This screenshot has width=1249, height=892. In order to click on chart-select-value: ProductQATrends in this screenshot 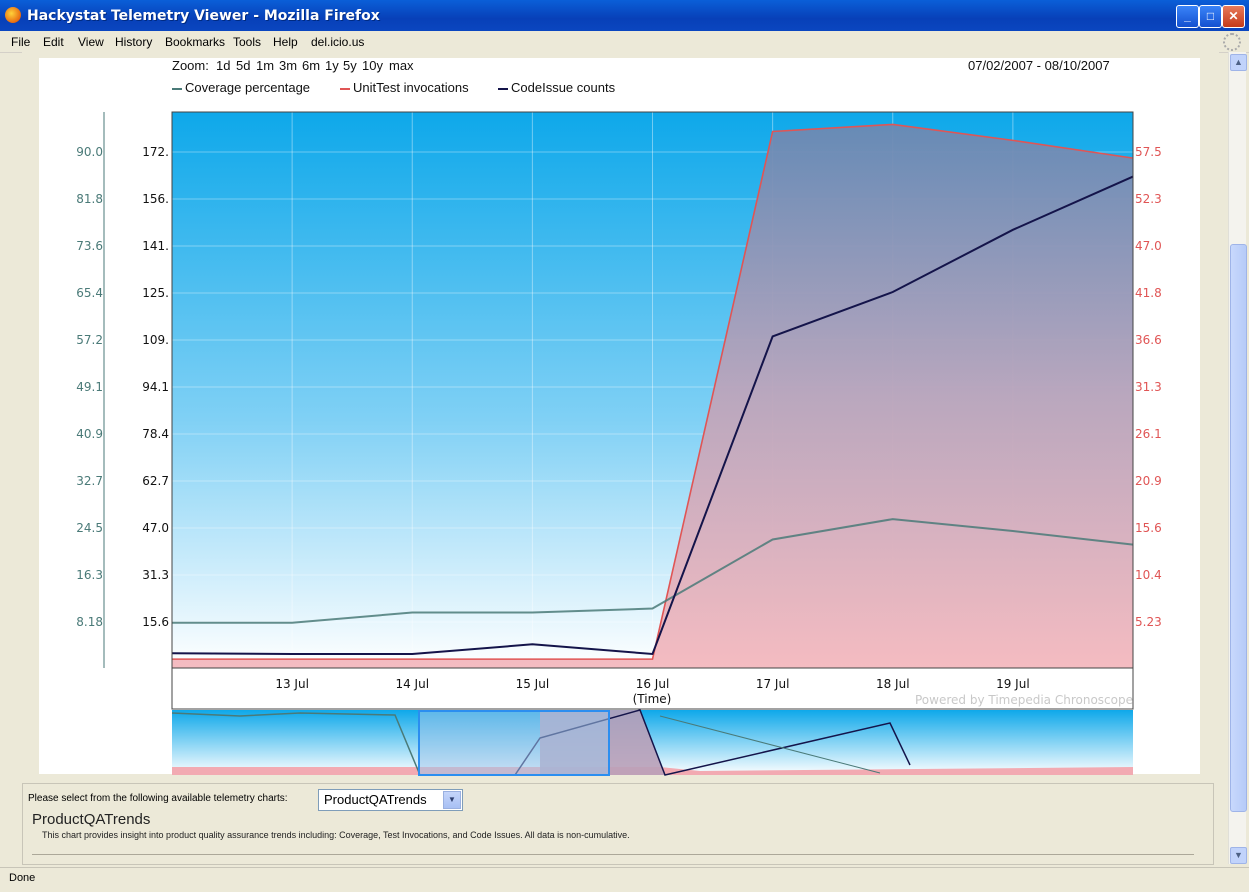, I will do `click(375, 799)`.